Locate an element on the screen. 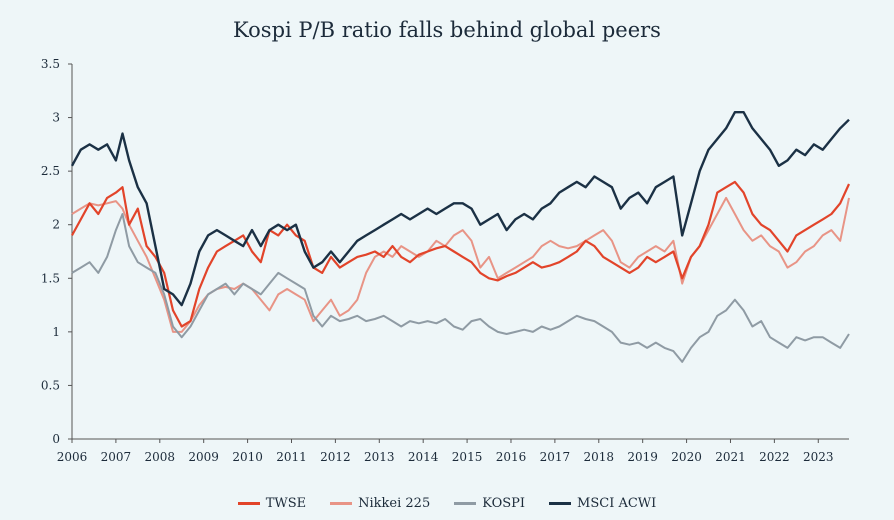  x-tick-label: 2008 is located at coordinates (160, 457).